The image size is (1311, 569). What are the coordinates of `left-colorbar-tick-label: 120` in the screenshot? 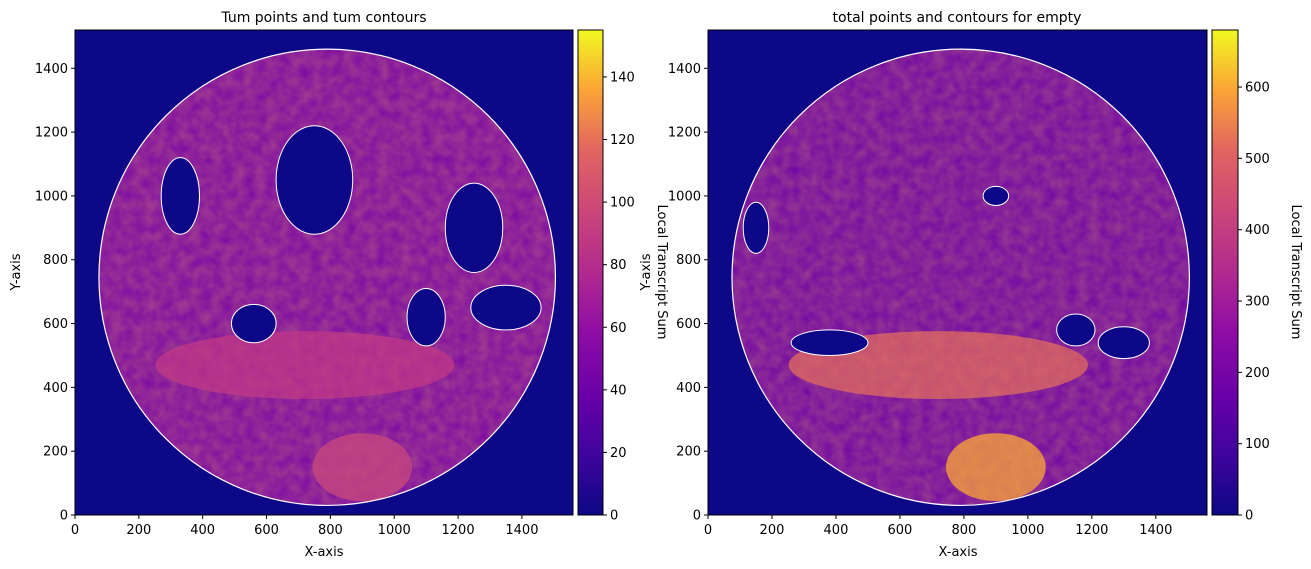 It's located at (622, 140).